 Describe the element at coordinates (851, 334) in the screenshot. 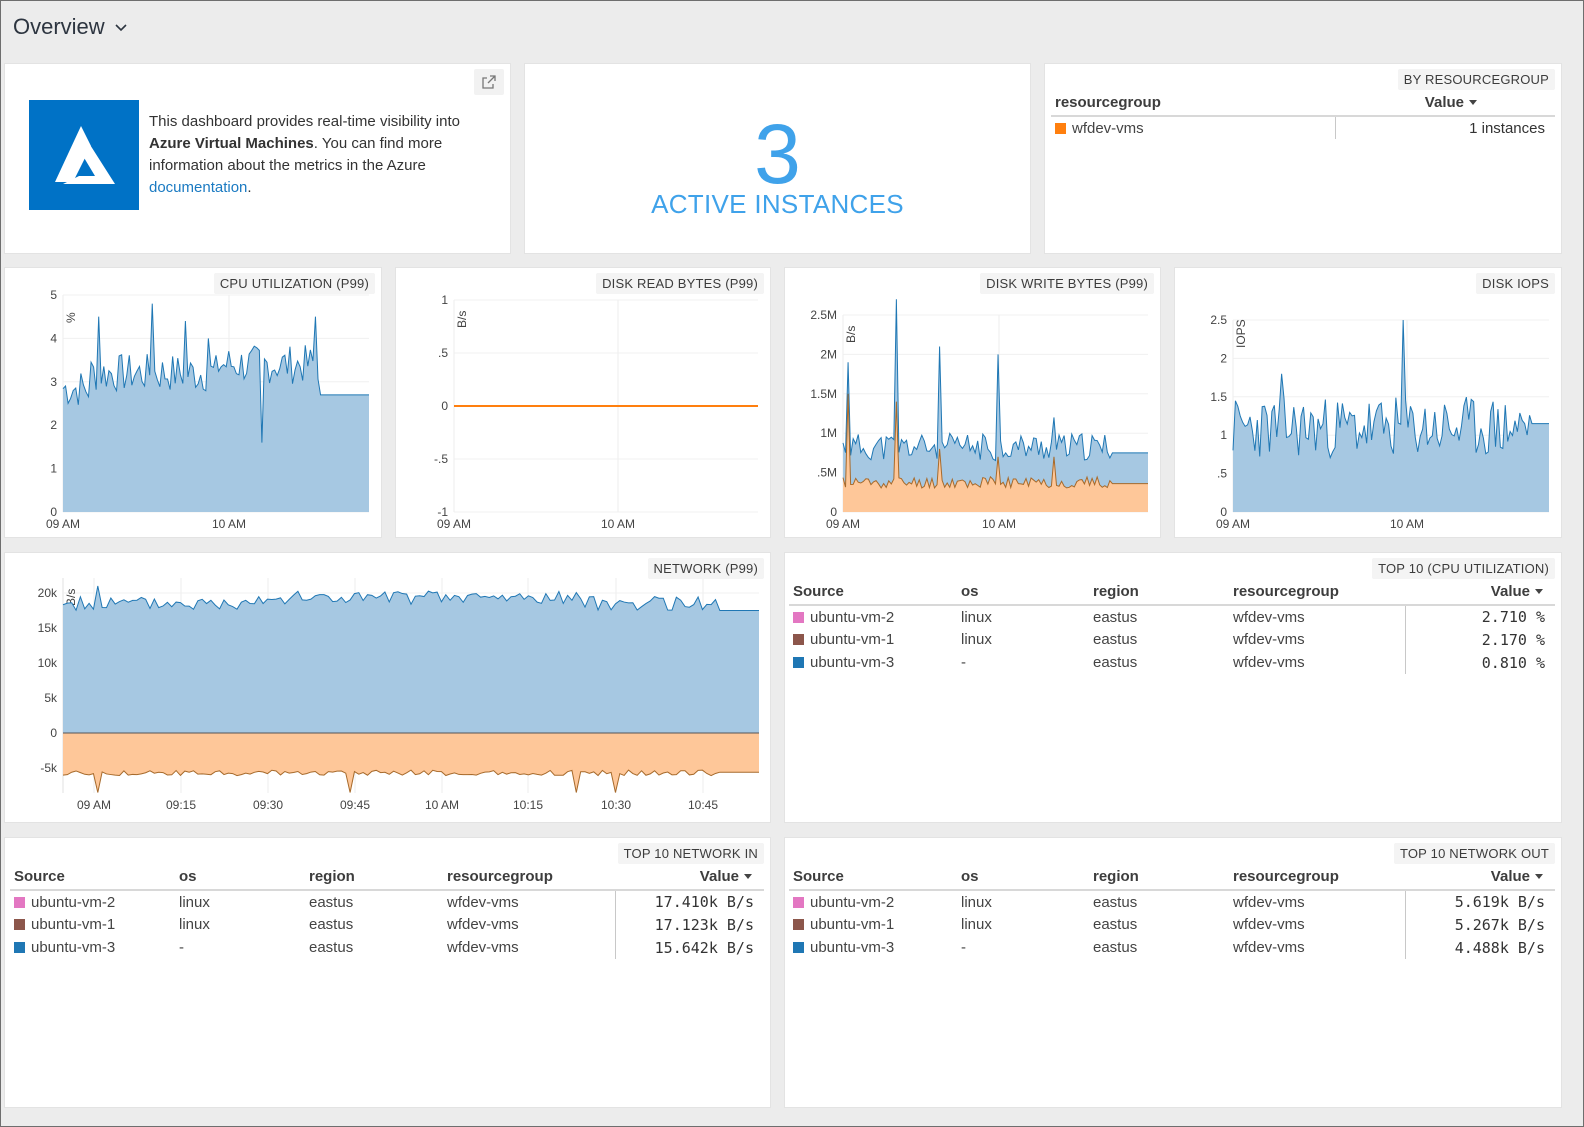

I see `unit-label: B/s` at that location.